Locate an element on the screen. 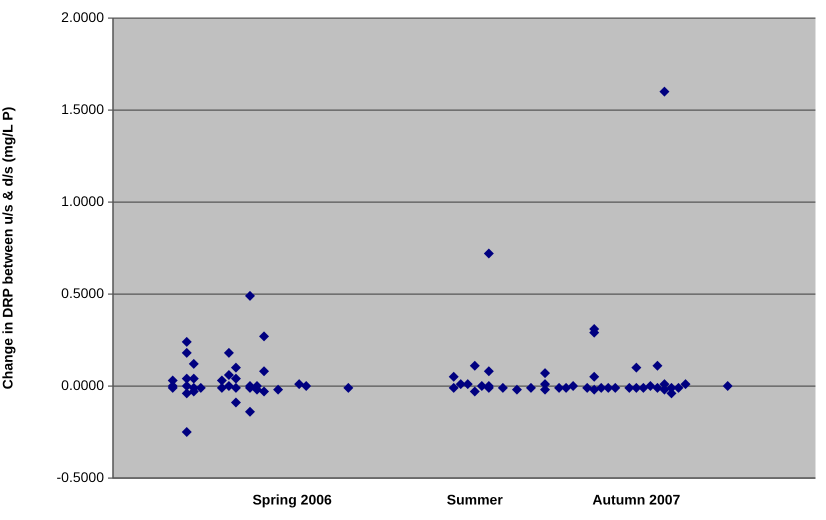 Image resolution: width=826 pixels, height=520 pixels. x-tick-label: Autumn 2007 is located at coordinates (636, 499).